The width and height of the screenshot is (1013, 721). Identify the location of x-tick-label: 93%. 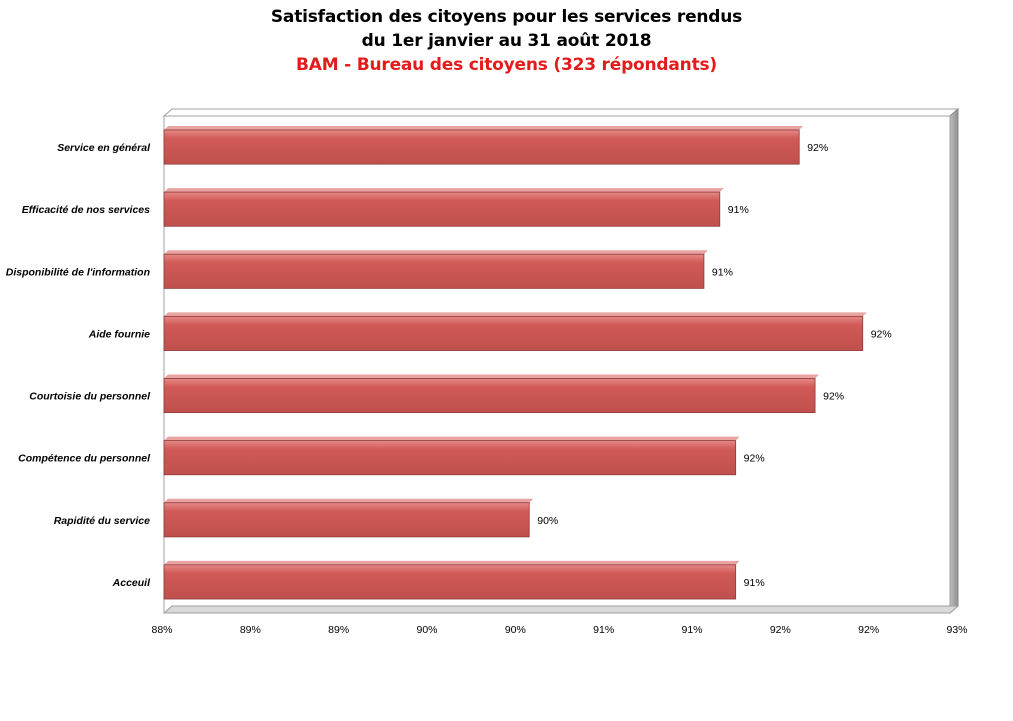
(956, 630).